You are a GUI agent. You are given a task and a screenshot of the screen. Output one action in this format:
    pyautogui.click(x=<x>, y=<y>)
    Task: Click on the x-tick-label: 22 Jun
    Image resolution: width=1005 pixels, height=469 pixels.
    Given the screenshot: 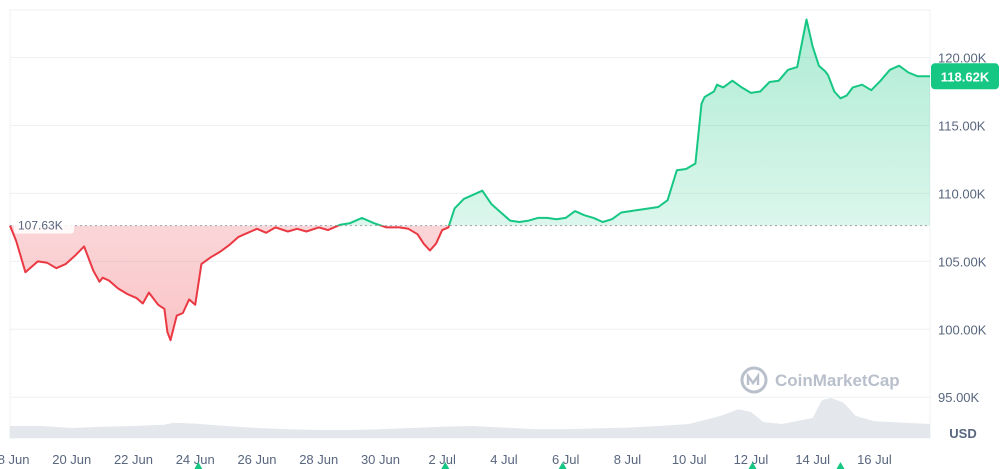 What is the action you would take?
    pyautogui.click(x=133, y=459)
    